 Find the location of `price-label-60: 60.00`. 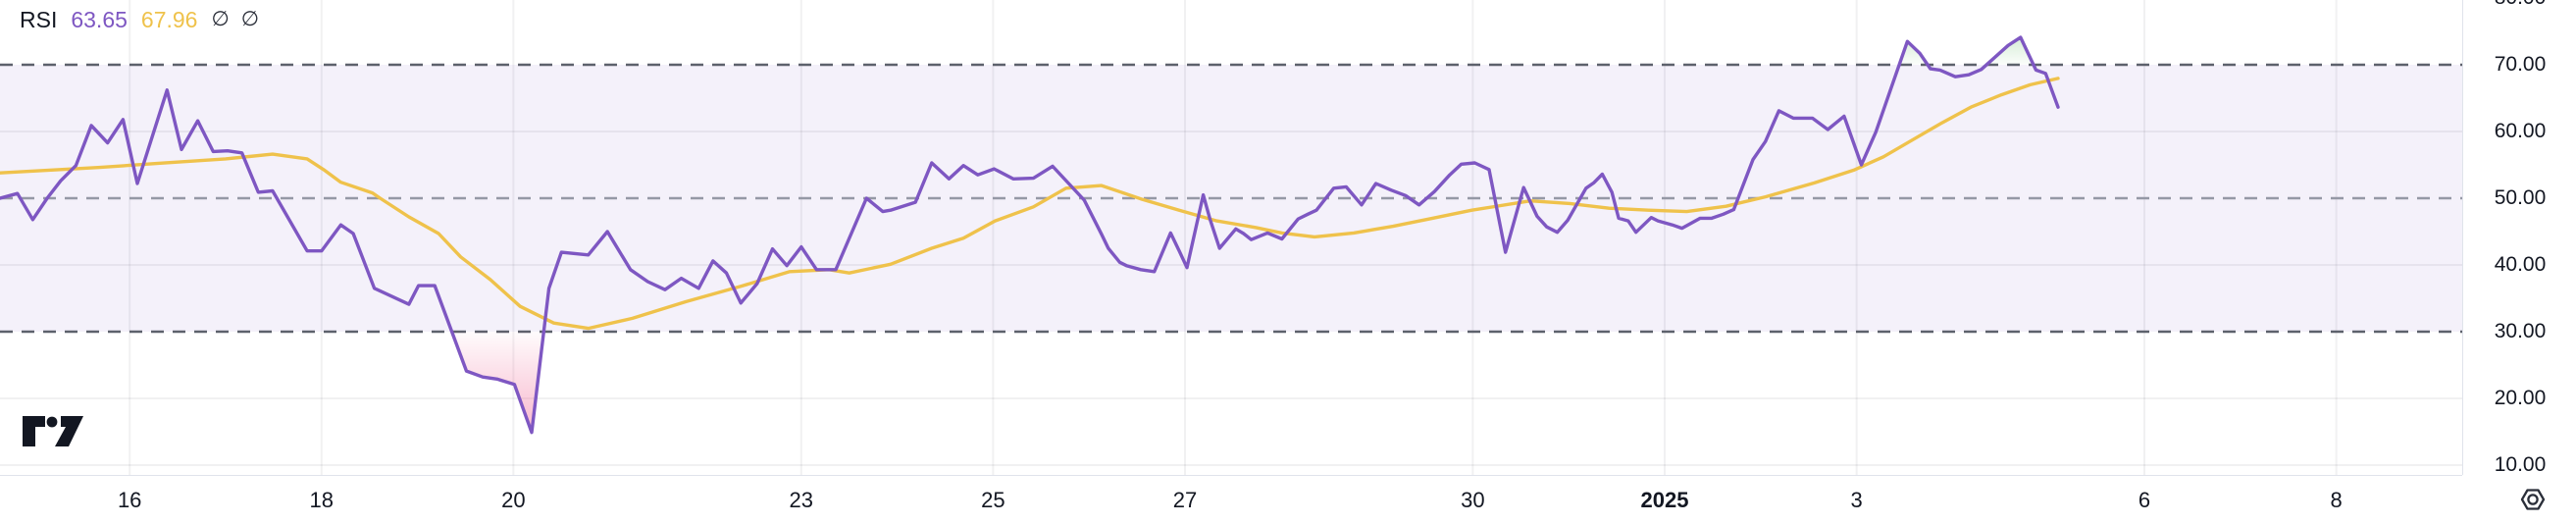

price-label-60: 60.00 is located at coordinates (2520, 131).